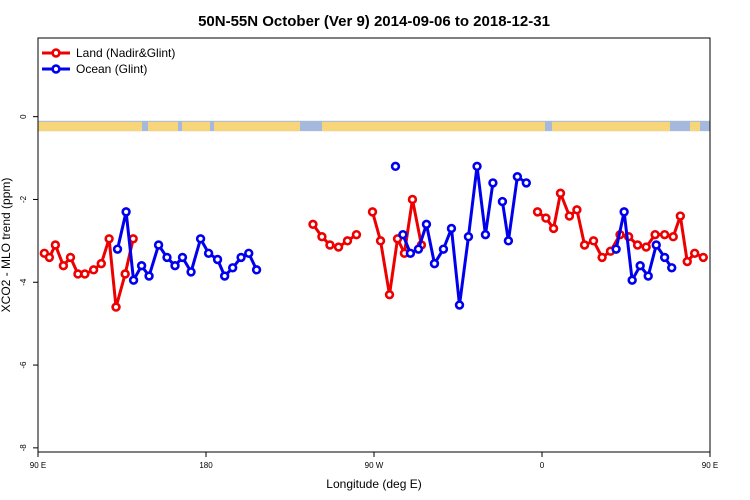 This screenshot has width=750, height=500. What do you see at coordinates (710, 465) in the screenshot?
I see `x-tick-label: 90 E` at bounding box center [710, 465].